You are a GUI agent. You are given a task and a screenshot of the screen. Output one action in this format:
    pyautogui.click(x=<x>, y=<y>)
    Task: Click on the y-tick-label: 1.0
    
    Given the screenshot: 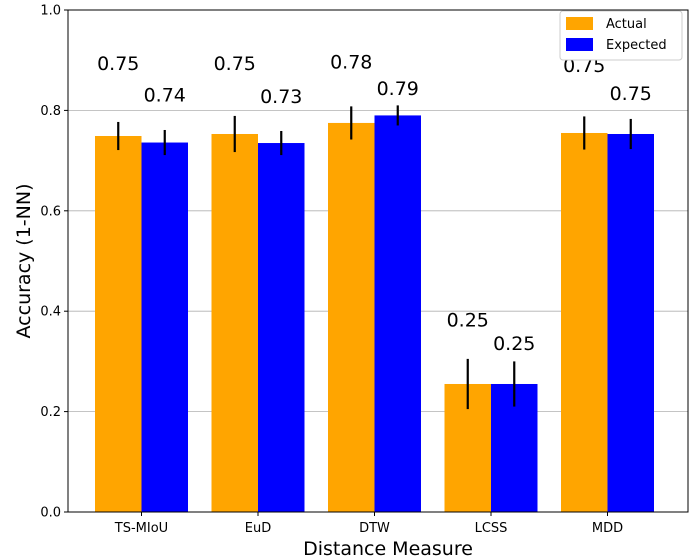 What is the action you would take?
    pyautogui.click(x=50, y=11)
    